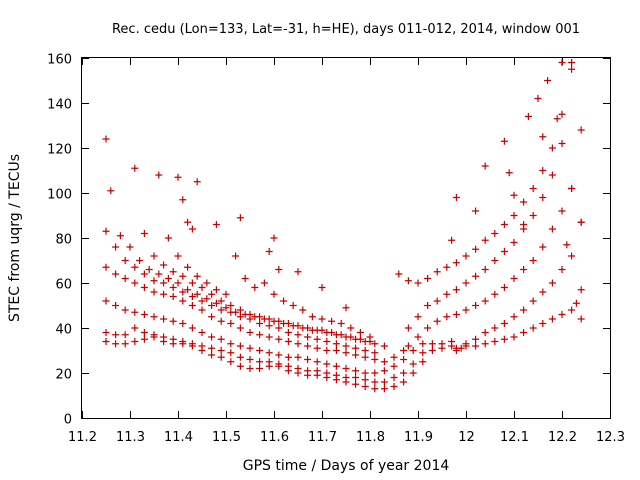 This screenshot has width=640, height=480. Describe the element at coordinates (59, 105) in the screenshot. I see `y-tick-label: 140` at that location.